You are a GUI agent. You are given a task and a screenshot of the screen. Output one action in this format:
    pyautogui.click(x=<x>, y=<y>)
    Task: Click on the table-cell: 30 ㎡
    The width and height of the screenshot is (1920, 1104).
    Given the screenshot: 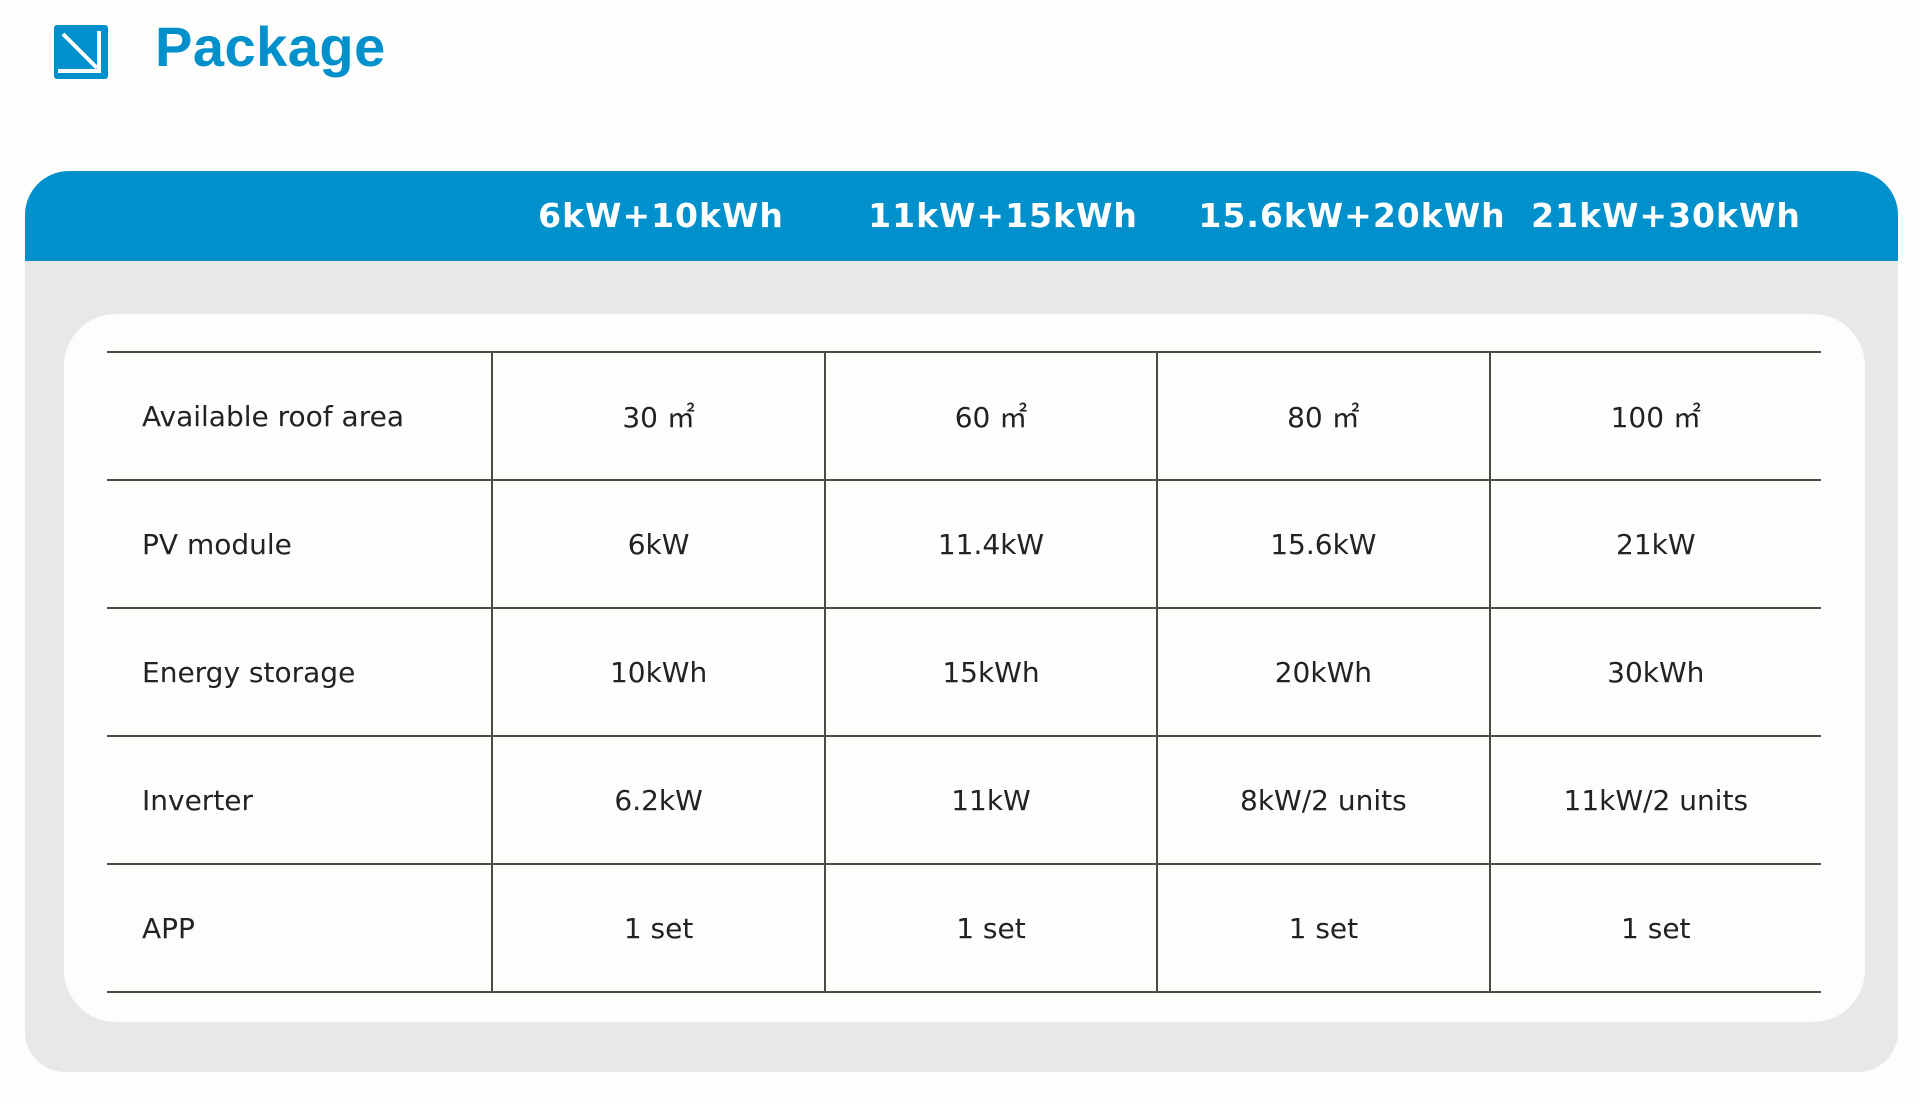 What is the action you would take?
    pyautogui.click(x=658, y=416)
    